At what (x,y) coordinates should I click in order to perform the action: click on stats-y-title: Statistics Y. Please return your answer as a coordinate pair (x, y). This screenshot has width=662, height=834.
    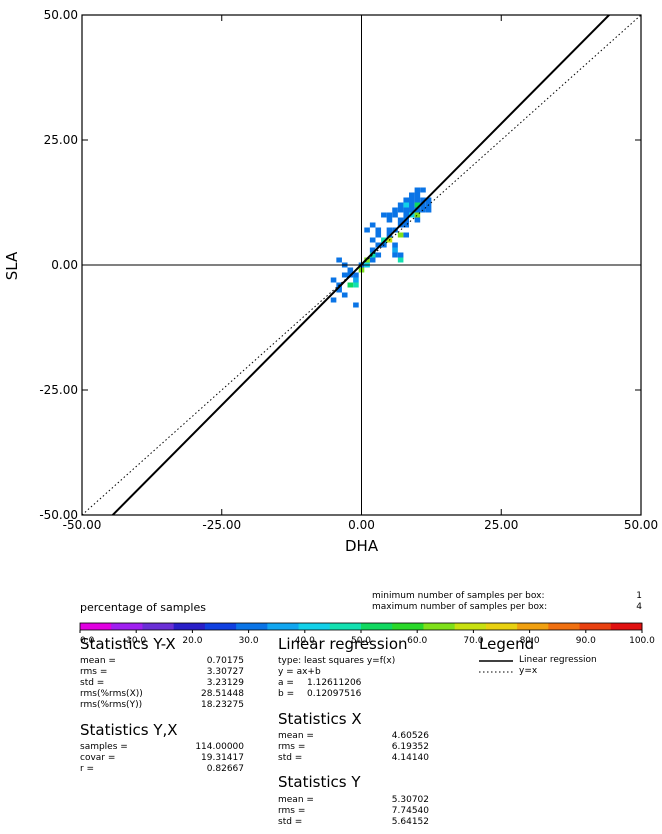
    Looking at the image, I should click on (319, 782).